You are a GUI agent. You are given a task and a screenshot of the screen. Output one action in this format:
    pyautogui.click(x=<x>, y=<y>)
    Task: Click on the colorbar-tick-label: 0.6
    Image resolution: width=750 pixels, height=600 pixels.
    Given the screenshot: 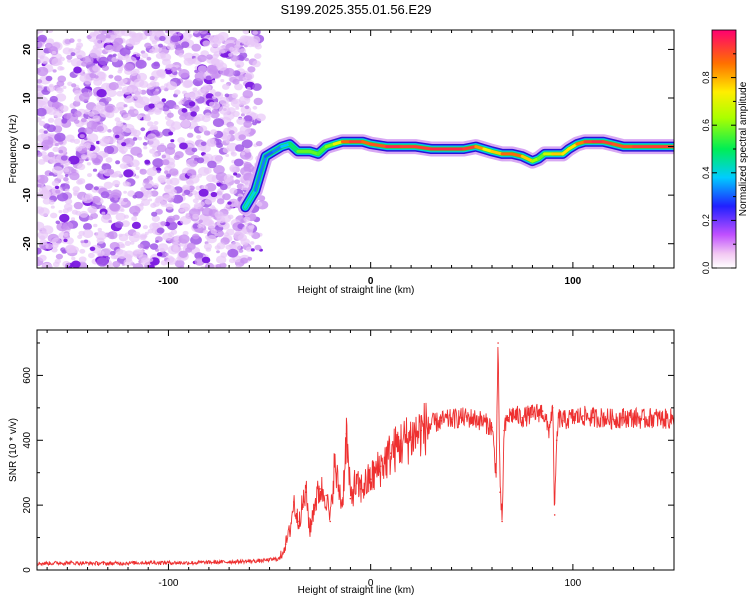 What is the action you would take?
    pyautogui.click(x=706, y=125)
    